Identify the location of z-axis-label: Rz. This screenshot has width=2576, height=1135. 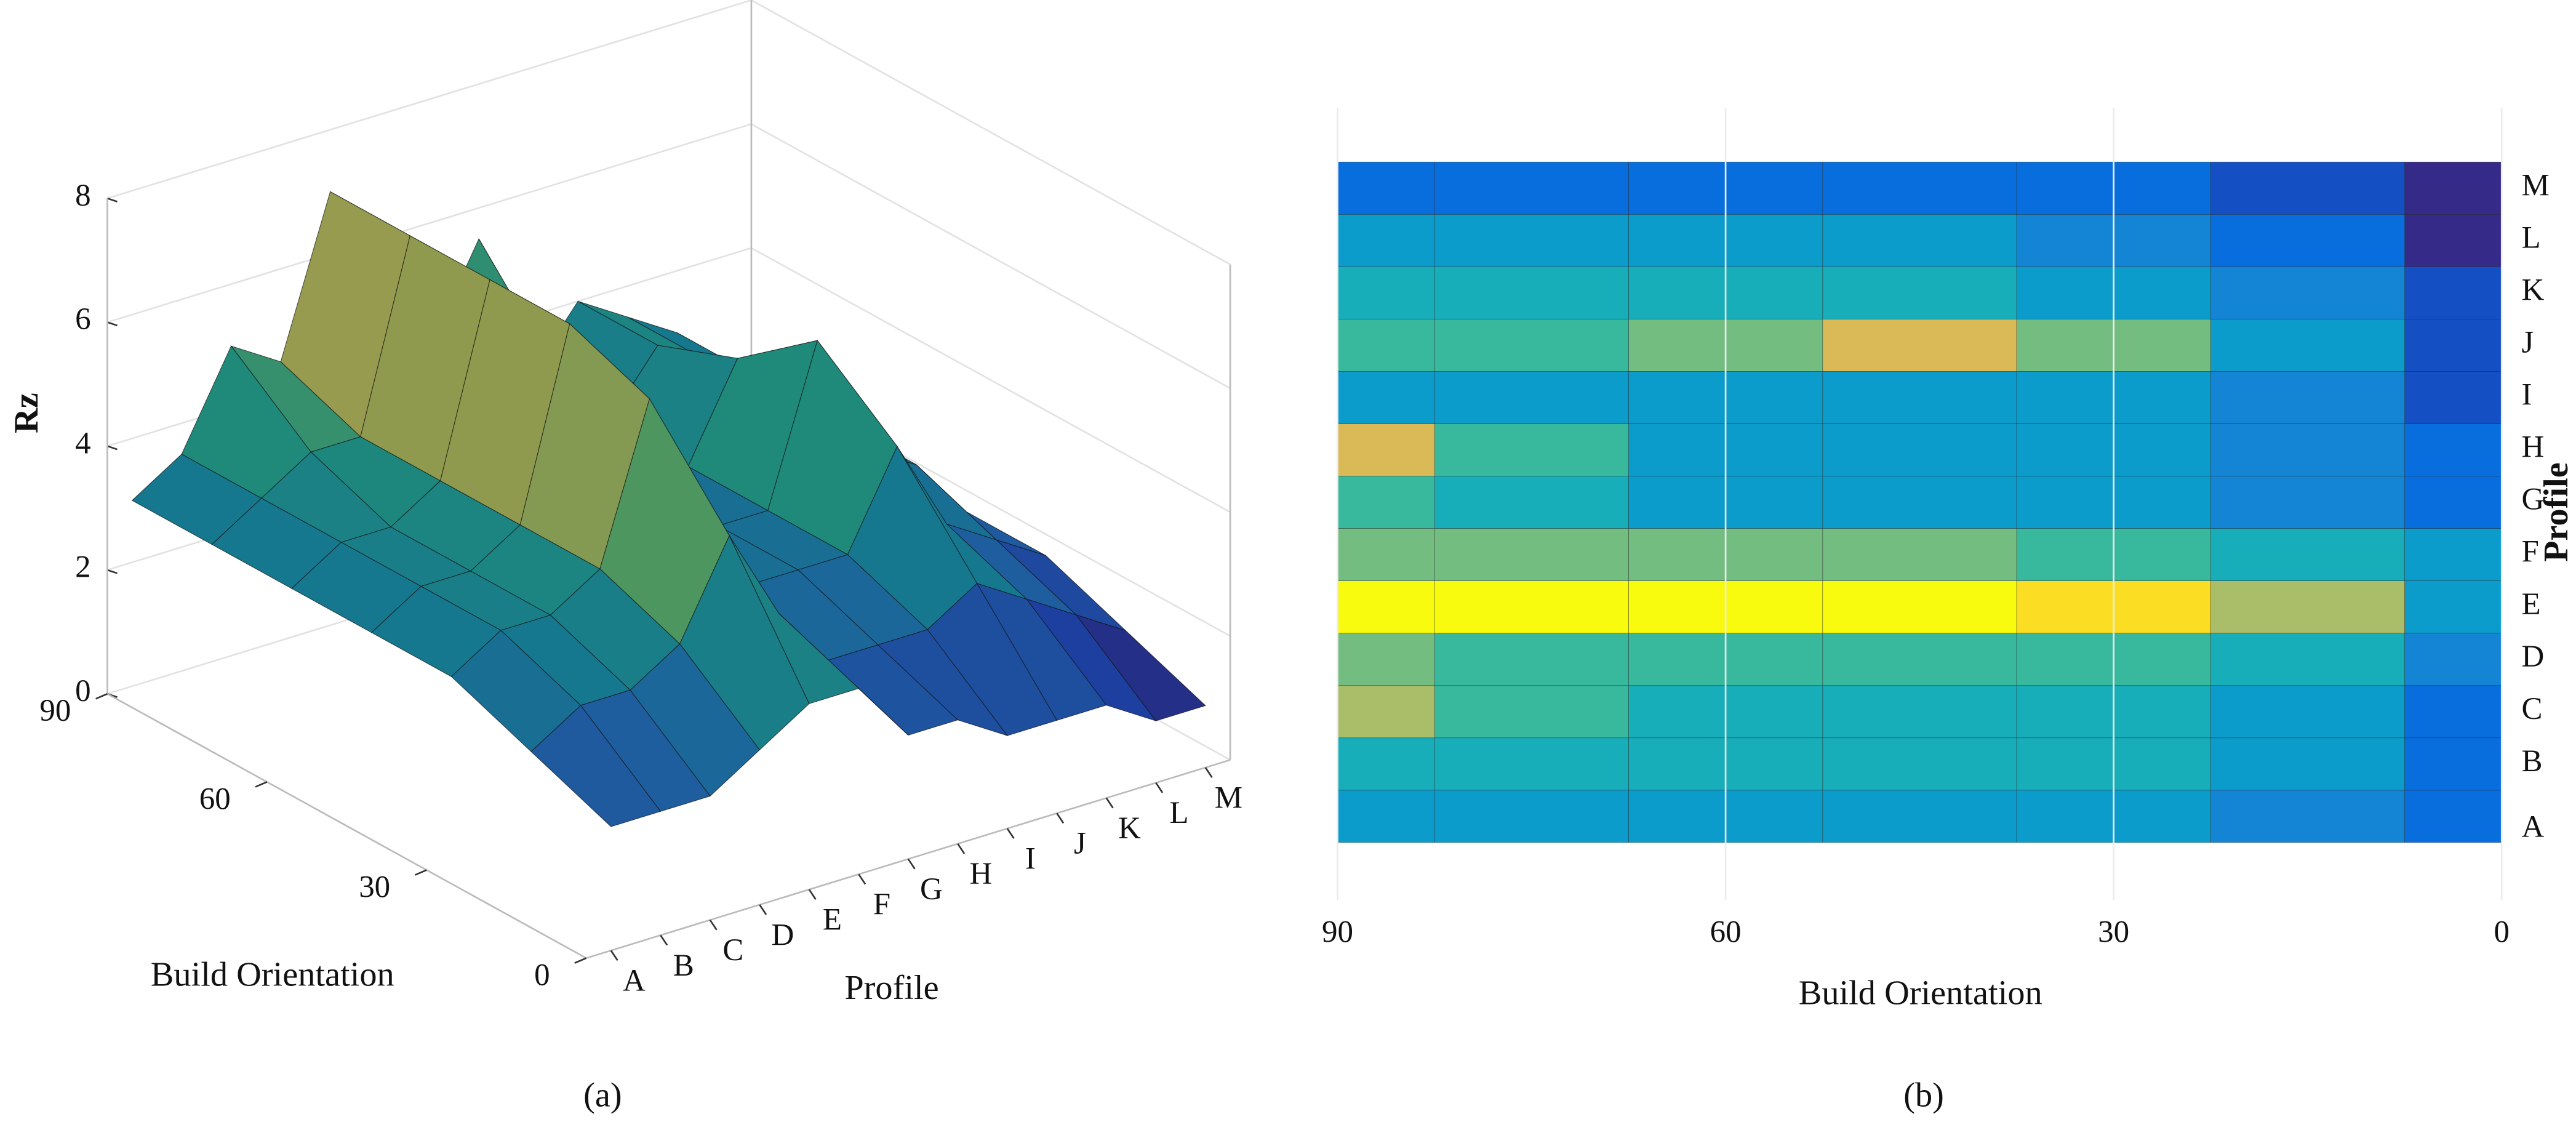
(26, 413).